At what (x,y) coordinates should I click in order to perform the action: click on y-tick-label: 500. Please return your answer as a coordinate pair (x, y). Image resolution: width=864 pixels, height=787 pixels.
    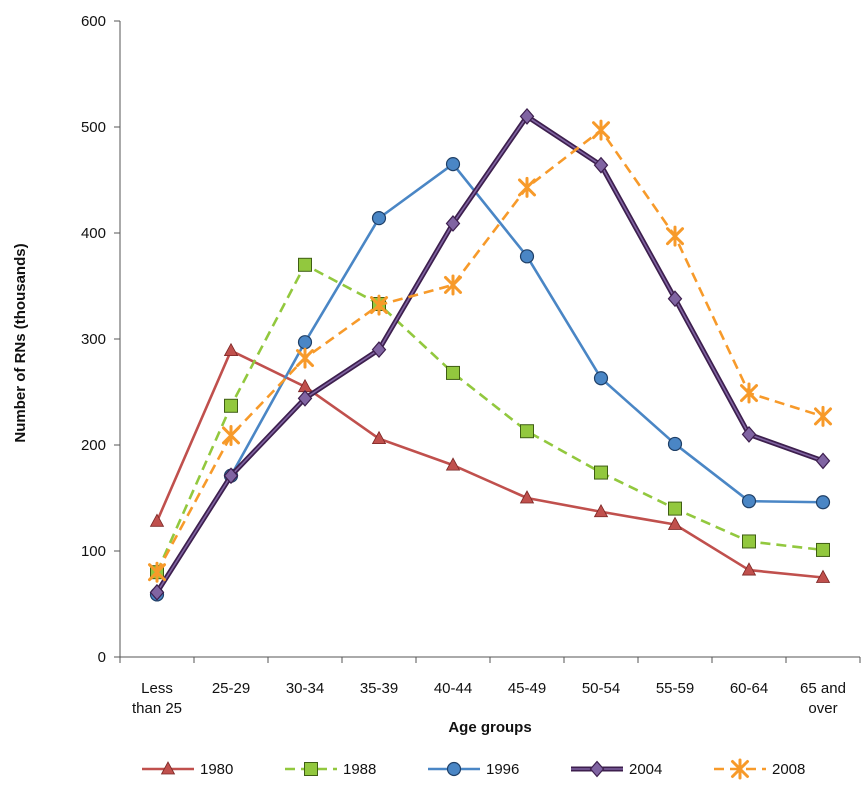
    Looking at the image, I should click on (93, 127).